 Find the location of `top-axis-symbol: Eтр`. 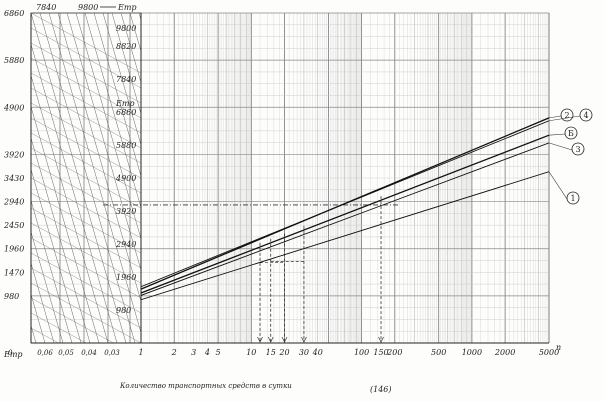

top-axis-symbol: Eтр is located at coordinates (127, 7).